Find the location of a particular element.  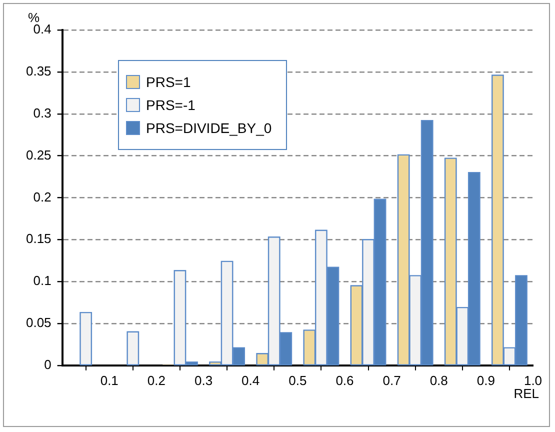

y-tick-label: 0.3 is located at coordinates (42, 112).